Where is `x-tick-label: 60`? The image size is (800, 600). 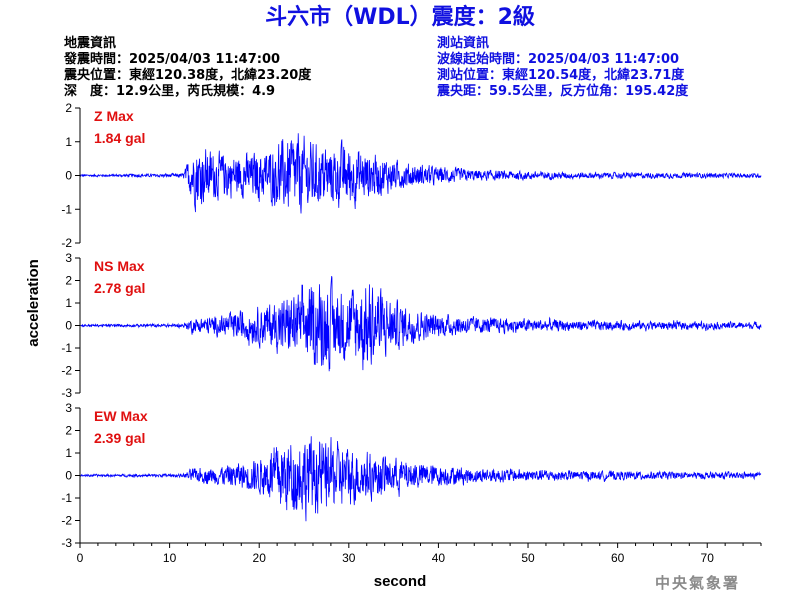 x-tick-label: 60 is located at coordinates (618, 558).